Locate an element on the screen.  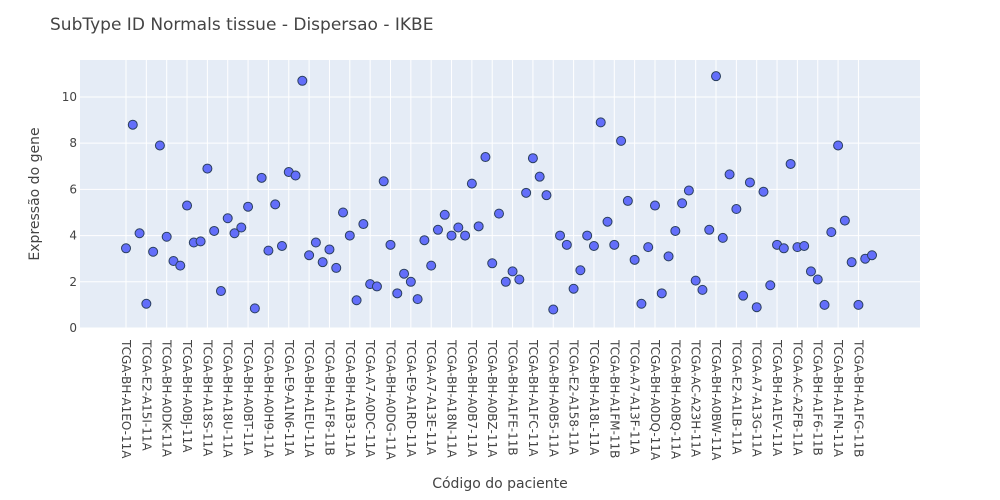
x-tick-label: TCGA-BH-A18S-11A is located at coordinates (207, 398).